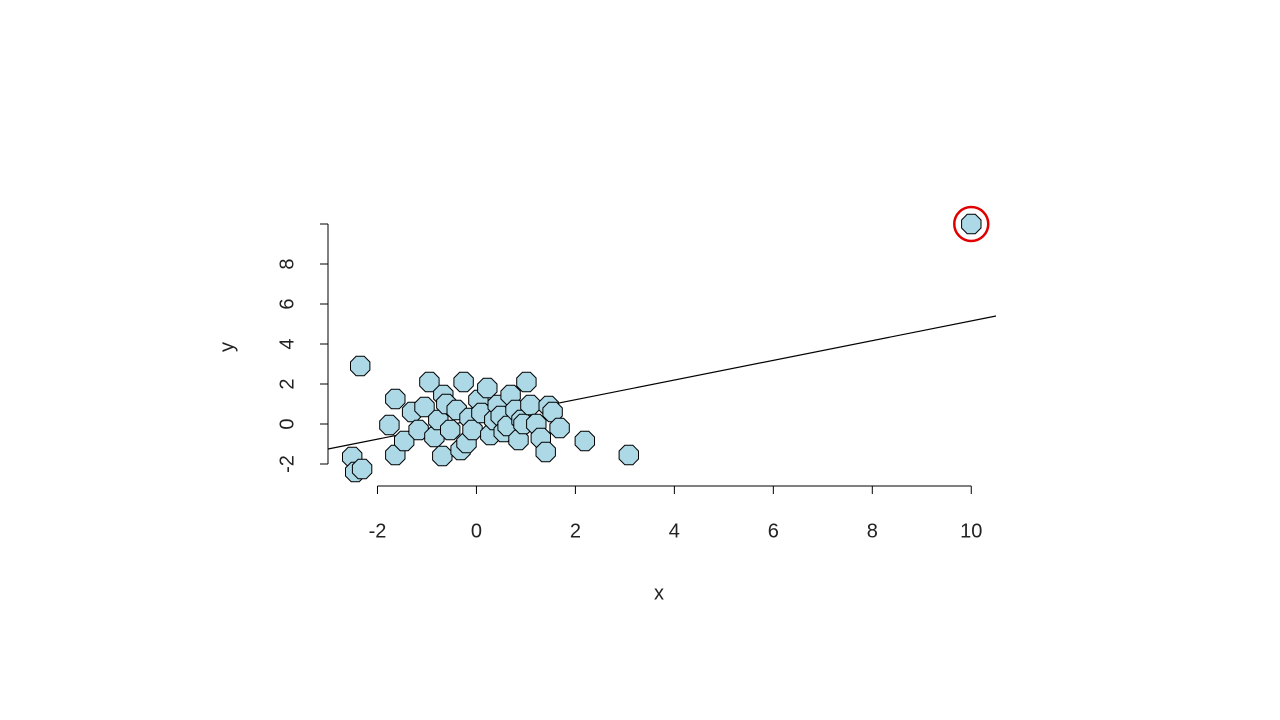 The height and width of the screenshot is (720, 1280). What do you see at coordinates (287, 423) in the screenshot?
I see `y-tick-label: 0` at bounding box center [287, 423].